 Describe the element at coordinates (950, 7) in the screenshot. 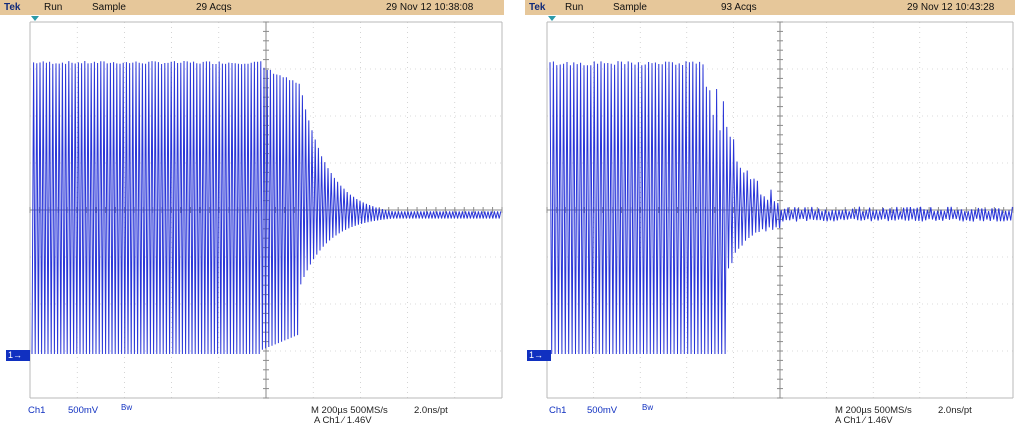

I see `timestamp: 29 Nov 12 10:43:28` at that location.